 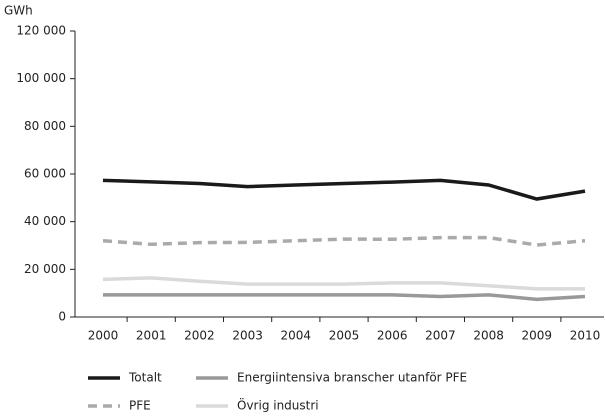 I want to click on y-tick-label: 100 000, so click(x=41, y=78).